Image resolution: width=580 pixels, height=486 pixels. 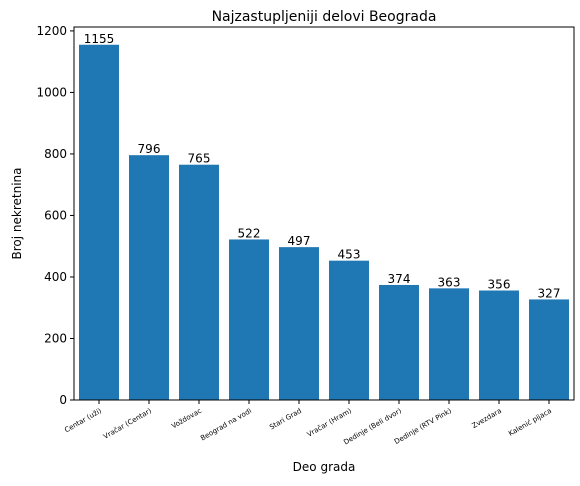 What do you see at coordinates (127, 424) in the screenshot?
I see `x-tick-label-1: Vračar (Centar)` at bounding box center [127, 424].